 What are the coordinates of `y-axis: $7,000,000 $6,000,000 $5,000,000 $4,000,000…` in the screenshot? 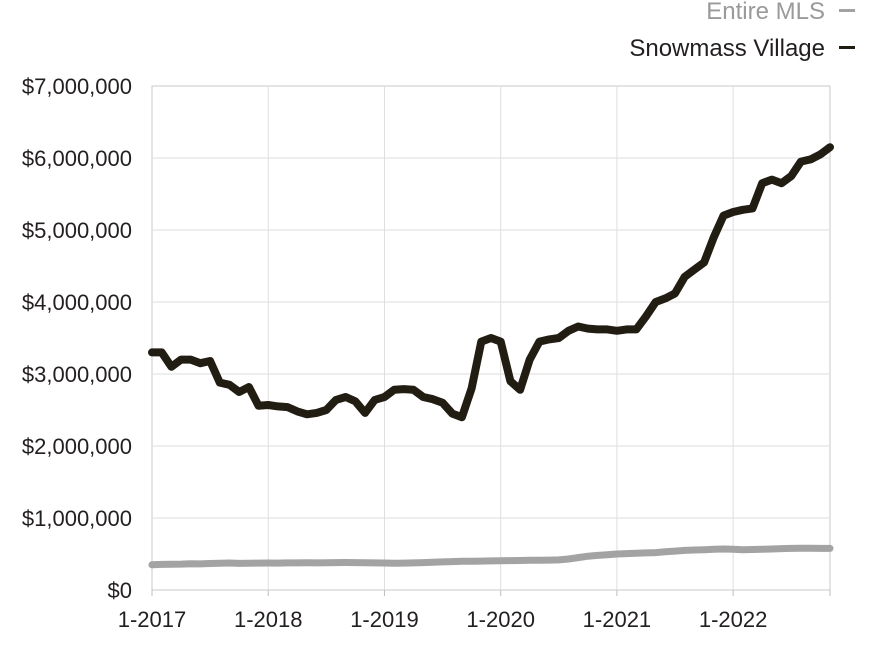 It's located at (77, 338).